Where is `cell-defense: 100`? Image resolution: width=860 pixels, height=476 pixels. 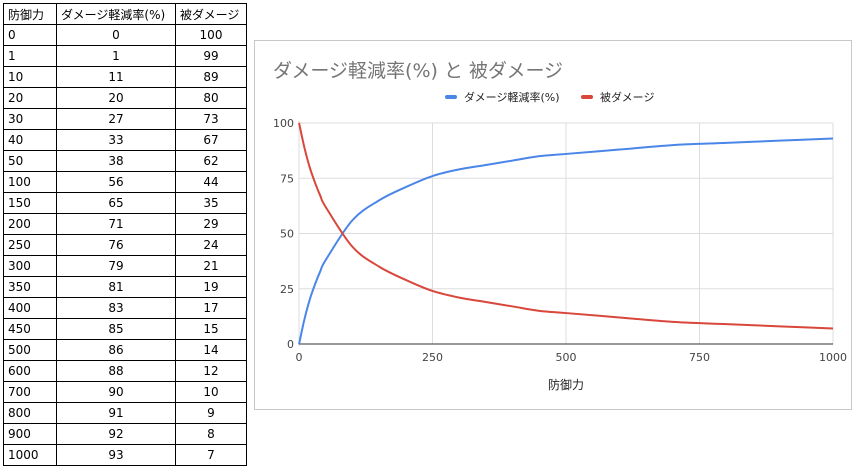
cell-defense: 100 is located at coordinates (30, 182).